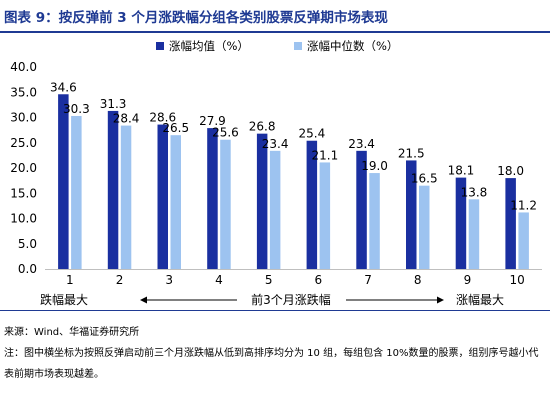 The image size is (550, 402). What do you see at coordinates (298, 46) in the screenshot?
I see `legend-swatch-median` at bounding box center [298, 46].